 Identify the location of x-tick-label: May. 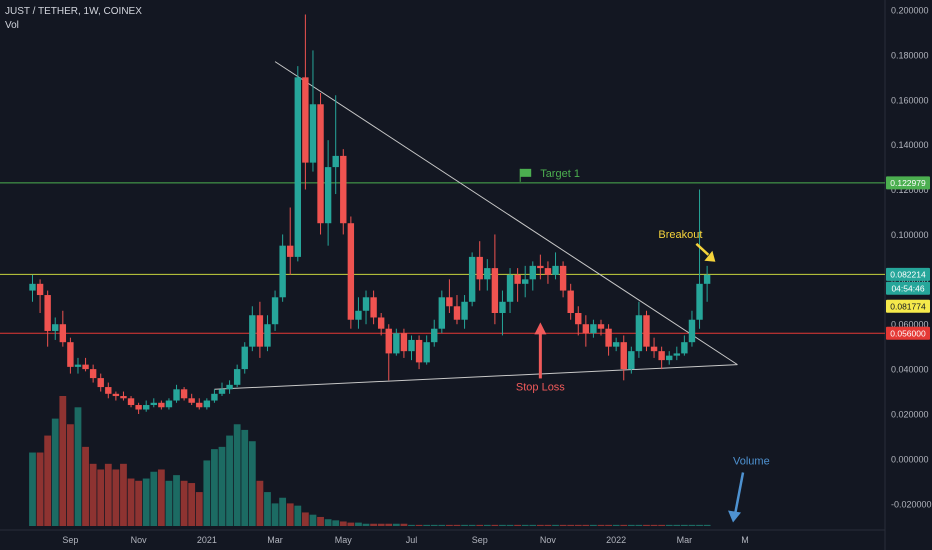
(344, 540).